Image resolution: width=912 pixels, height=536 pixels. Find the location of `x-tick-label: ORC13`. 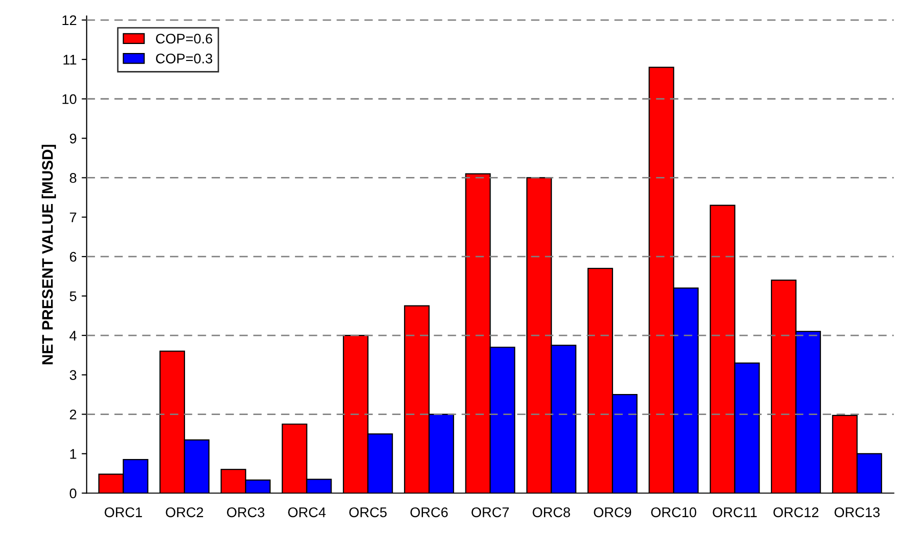

x-tick-label: ORC13 is located at coordinates (857, 512).